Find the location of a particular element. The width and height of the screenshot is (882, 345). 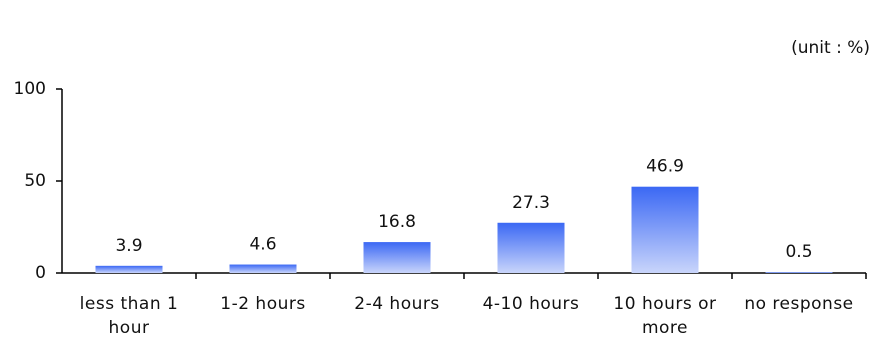

x-tick-label: 1-2 hours is located at coordinates (263, 304).